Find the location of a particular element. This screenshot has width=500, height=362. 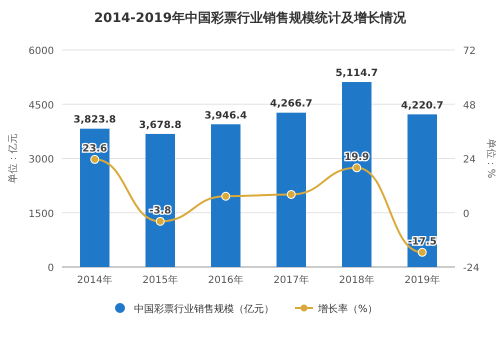

x-tick-label: 2015年 is located at coordinates (160, 280).